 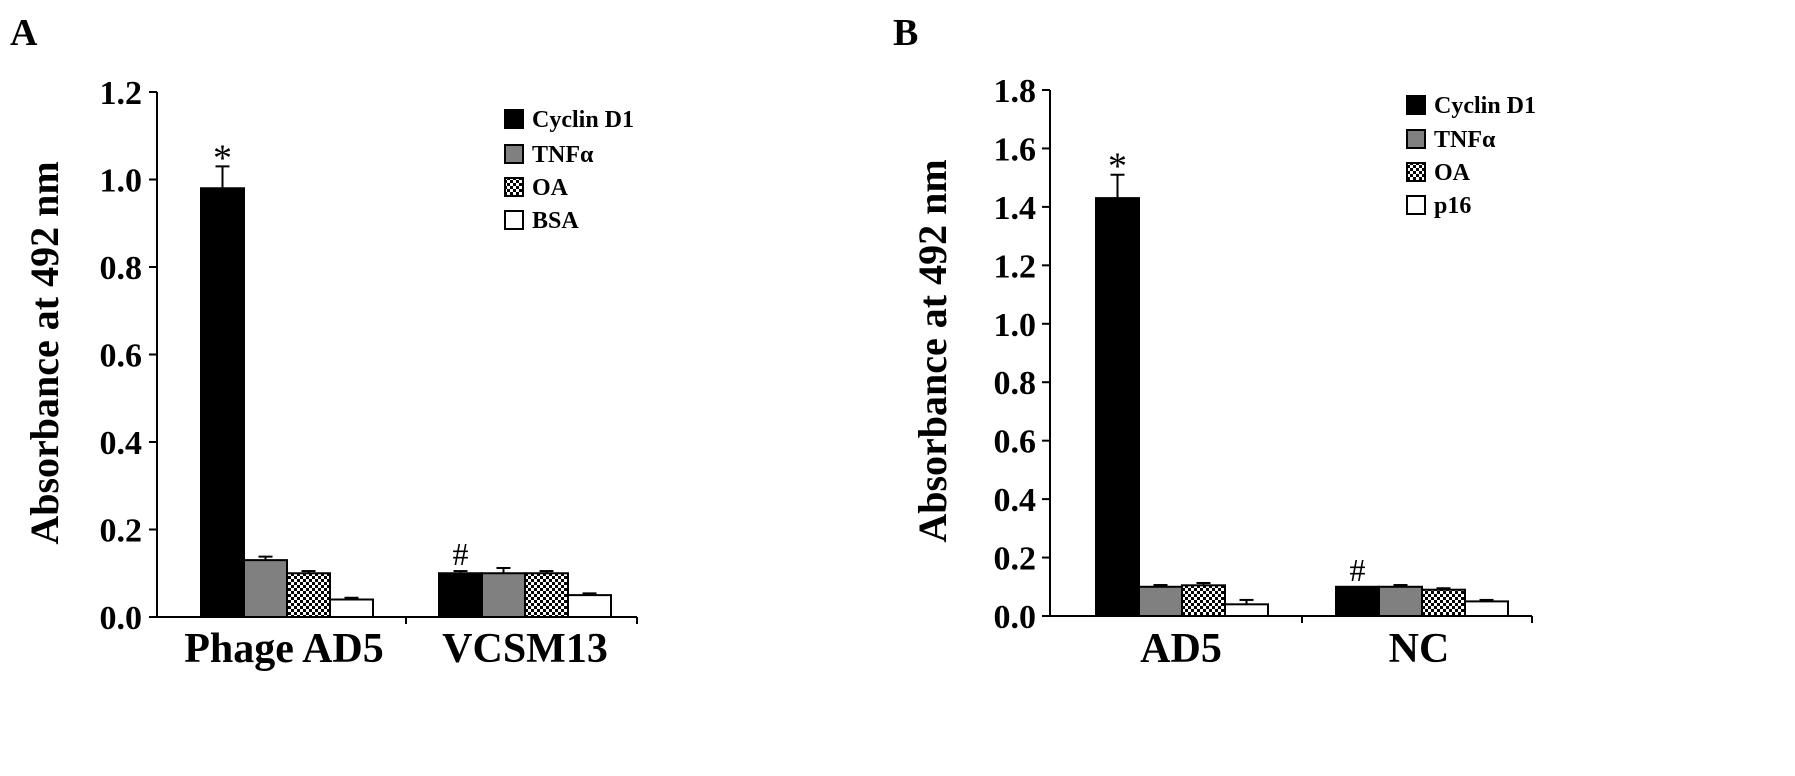 What do you see at coordinates (284, 649) in the screenshot?
I see `panel-a-category-label-0: Phage AD5` at bounding box center [284, 649].